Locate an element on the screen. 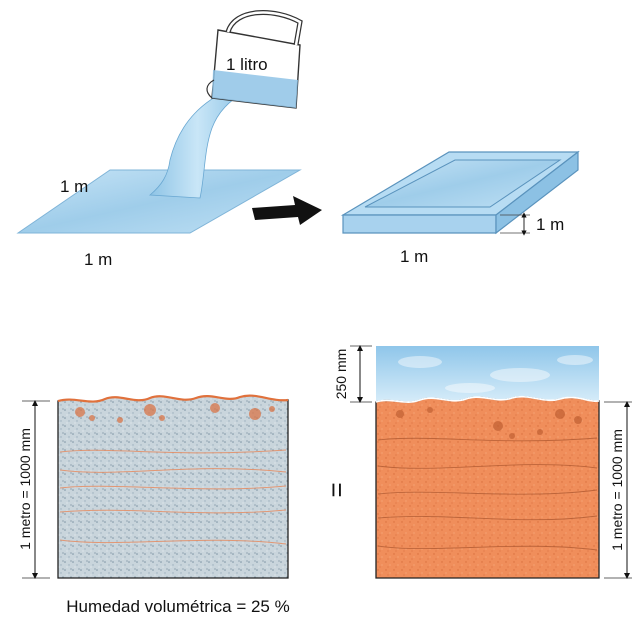 Image resolution: width=639 pixels, height=622 pixels. measuring-jug is located at coordinates (254, 59).